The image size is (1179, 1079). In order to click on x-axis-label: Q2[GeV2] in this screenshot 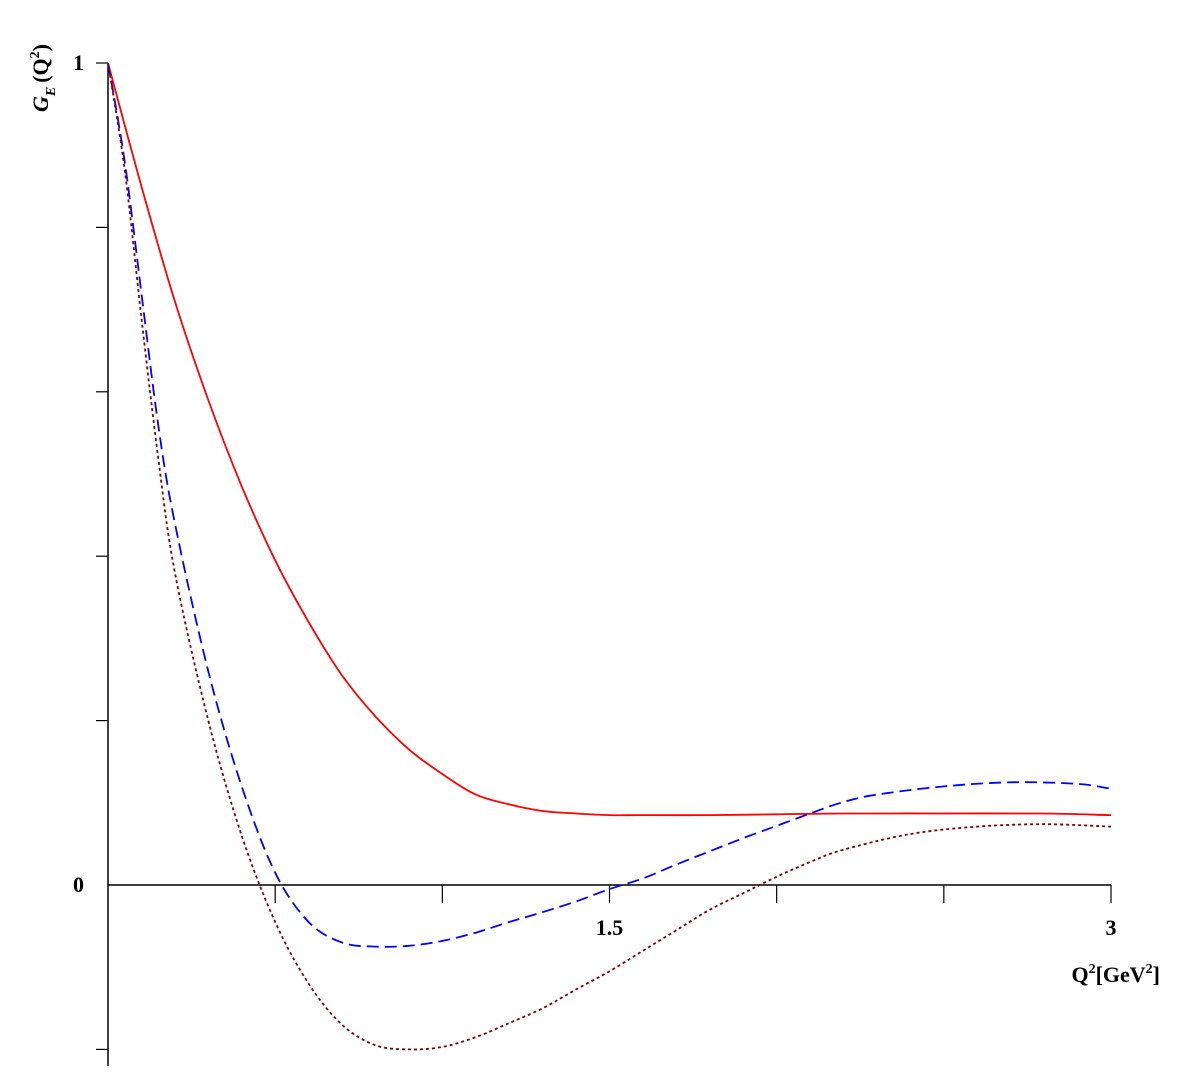, I will do `click(1115, 974)`.